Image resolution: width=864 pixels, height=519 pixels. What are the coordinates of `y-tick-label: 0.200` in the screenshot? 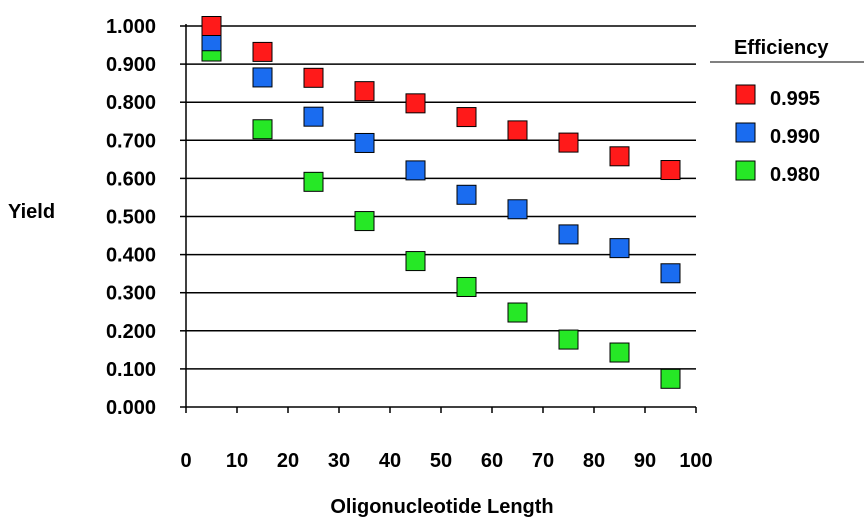 It's located at (131, 332).